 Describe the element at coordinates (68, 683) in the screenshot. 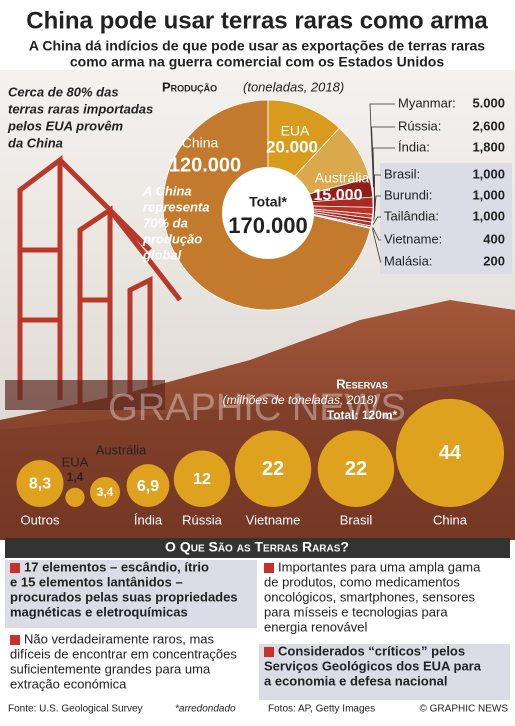

I see `info-text: extração económica` at that location.